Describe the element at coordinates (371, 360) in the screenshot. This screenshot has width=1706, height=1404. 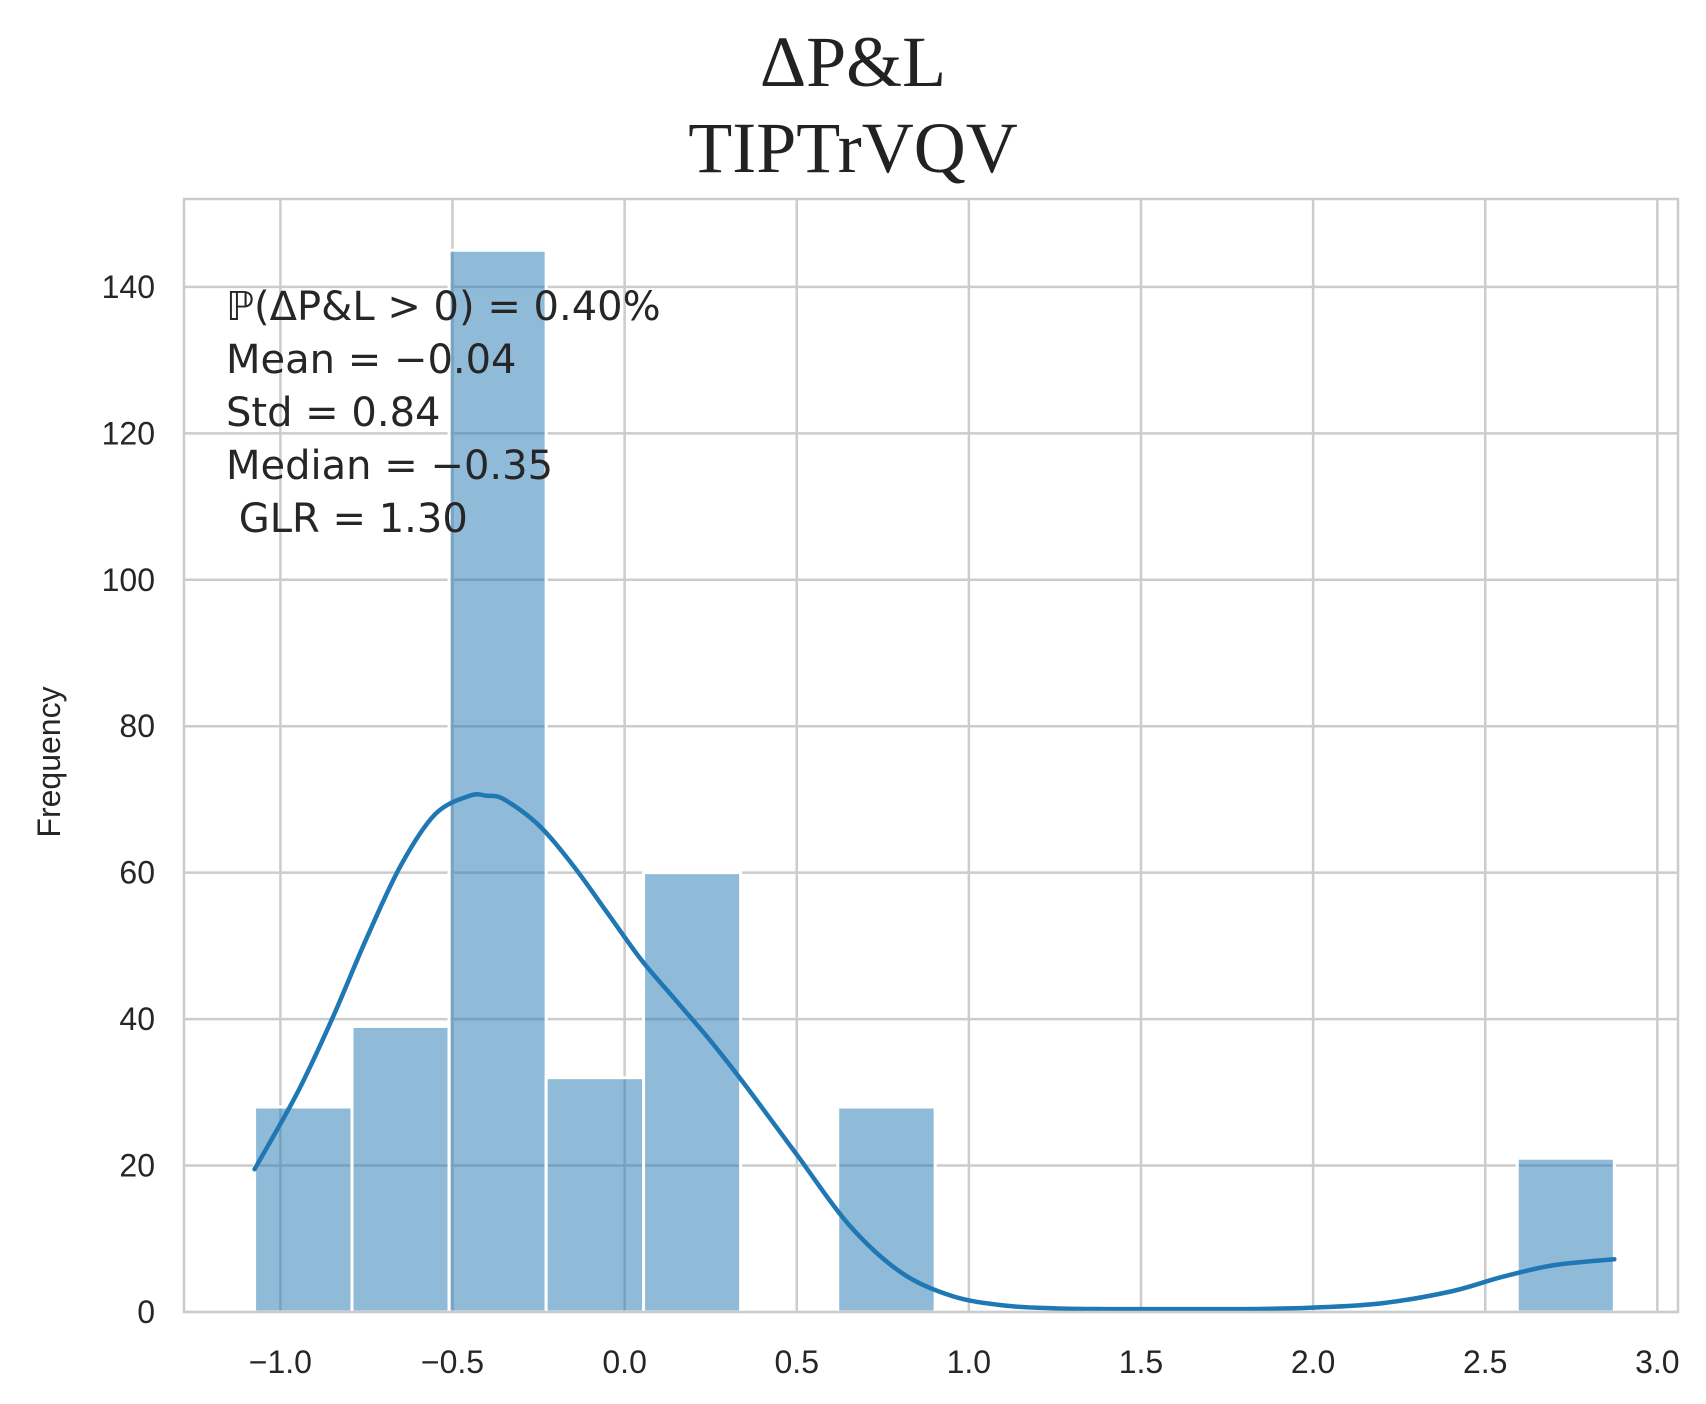
I see `stats-annotation-line: Mean = −0.04` at that location.